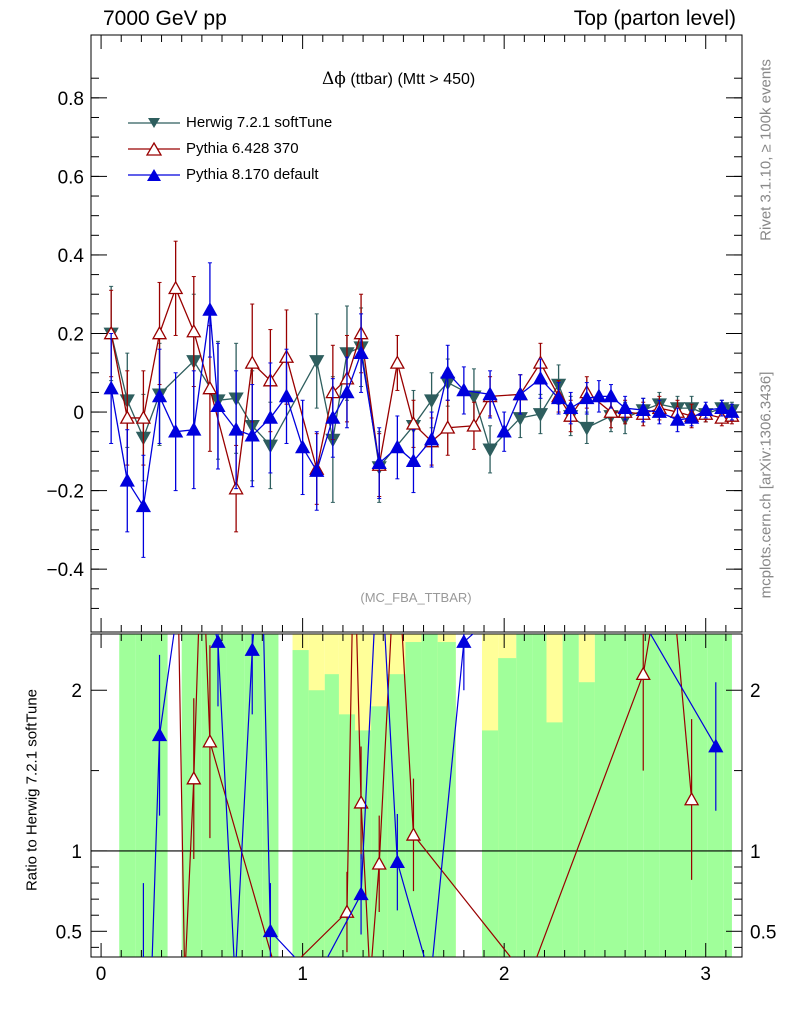 Image resolution: width=786 pixels, height=1024 pixels. Describe the element at coordinates (69, 932) in the screenshot. I see `ratio-ytick-label: 0.5` at that location.